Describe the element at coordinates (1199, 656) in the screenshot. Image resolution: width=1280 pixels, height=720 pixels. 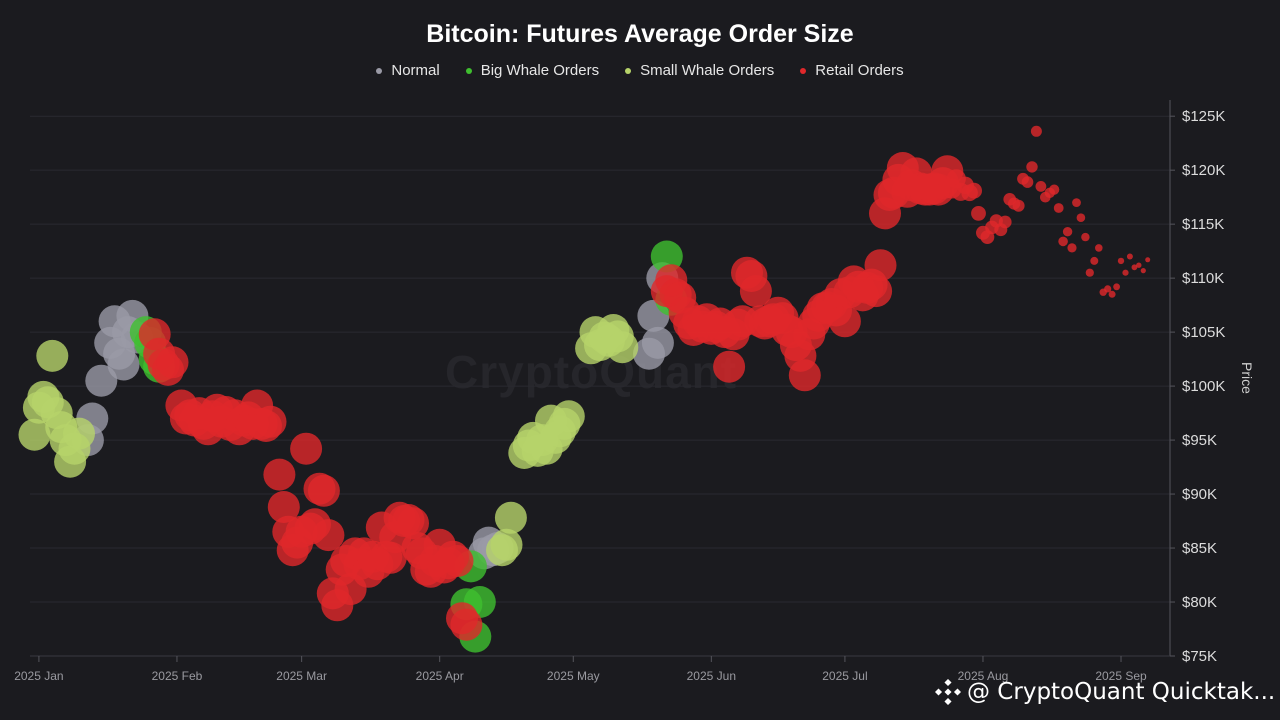
I see `y-tick-label: $75K` at that location.